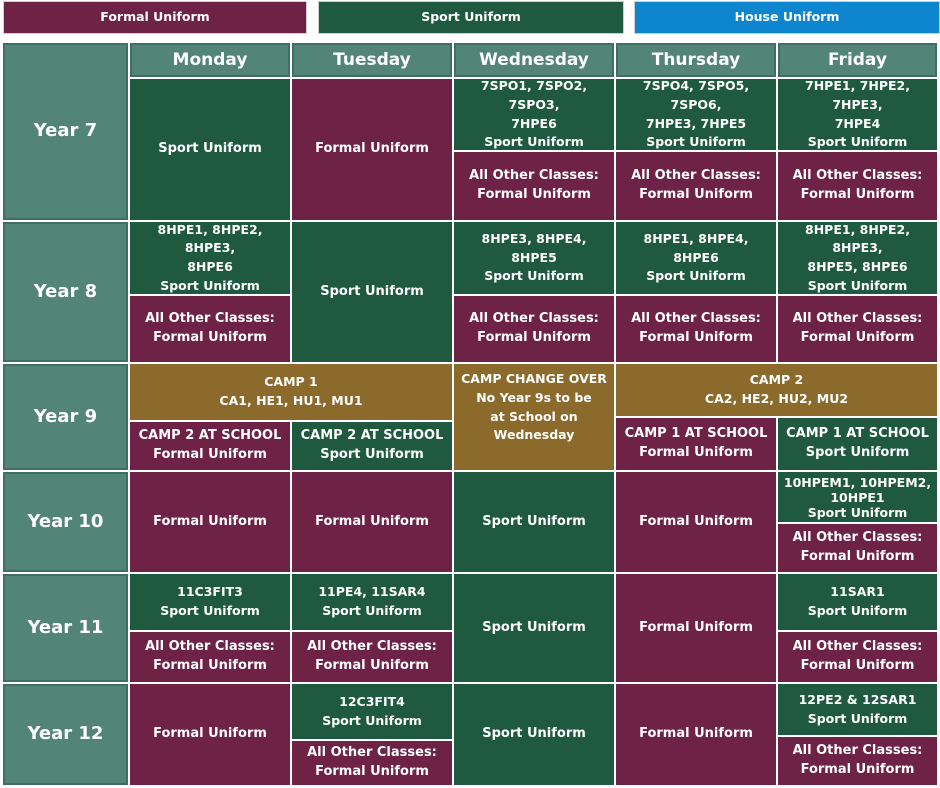  I want to click on y8-thu-formal-cell: All Other Classes: Formal Uniform, so click(696, 329).